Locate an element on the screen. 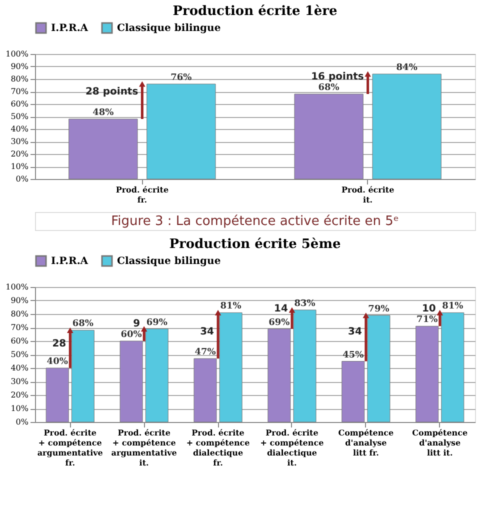 The height and width of the screenshot is (525, 492). x-tick-label: Prod. écrite it. is located at coordinates (367, 194).